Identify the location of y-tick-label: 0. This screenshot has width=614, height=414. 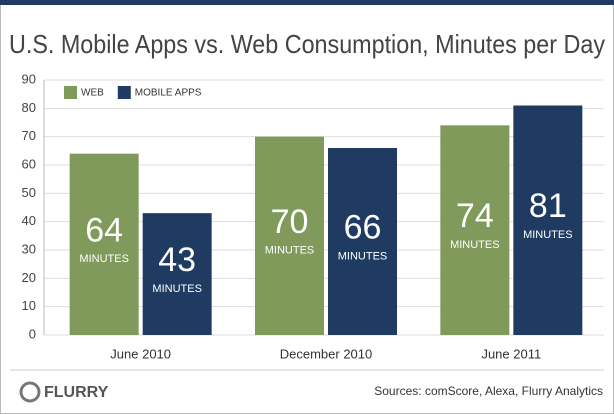
(32, 333).